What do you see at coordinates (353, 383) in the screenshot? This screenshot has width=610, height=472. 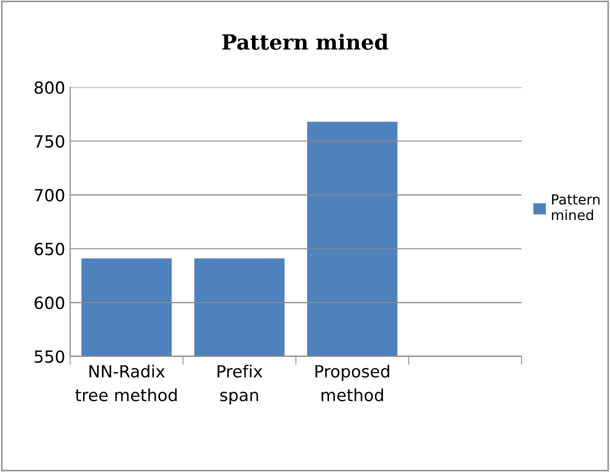 I see `x-tick-label: Proposed method` at bounding box center [353, 383].